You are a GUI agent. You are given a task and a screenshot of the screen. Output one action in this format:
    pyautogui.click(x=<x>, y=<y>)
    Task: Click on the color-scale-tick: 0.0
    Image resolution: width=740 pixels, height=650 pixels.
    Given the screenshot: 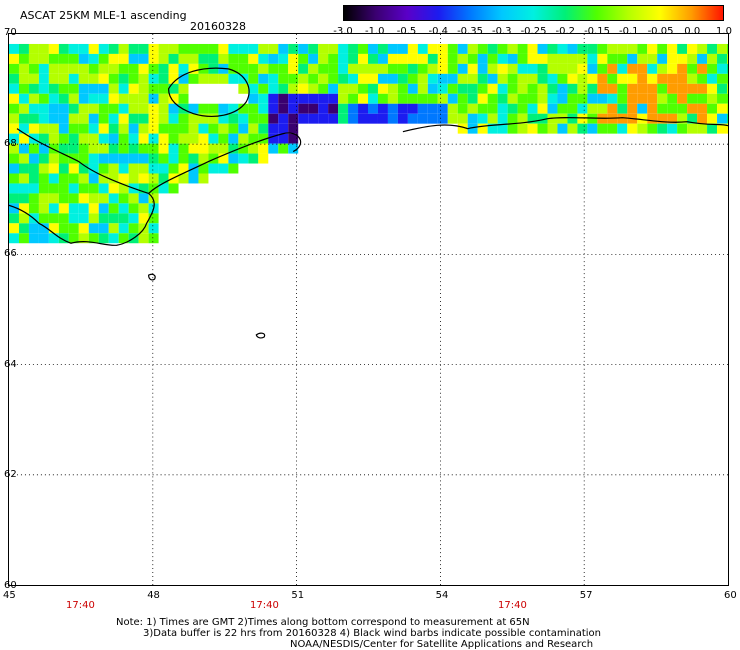 What is the action you would take?
    pyautogui.click(x=692, y=31)
    